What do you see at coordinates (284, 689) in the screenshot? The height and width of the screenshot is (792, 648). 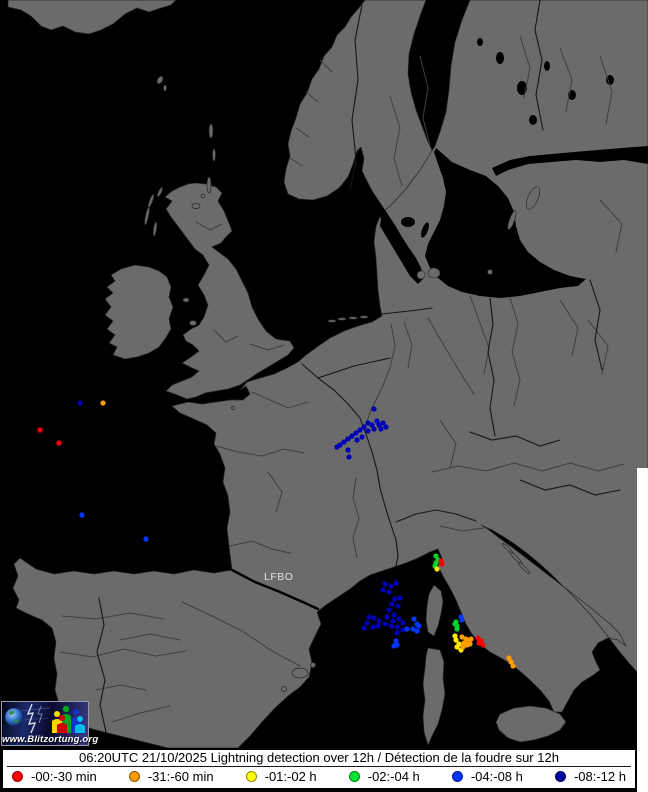 I see `land-ibiza` at bounding box center [284, 689].